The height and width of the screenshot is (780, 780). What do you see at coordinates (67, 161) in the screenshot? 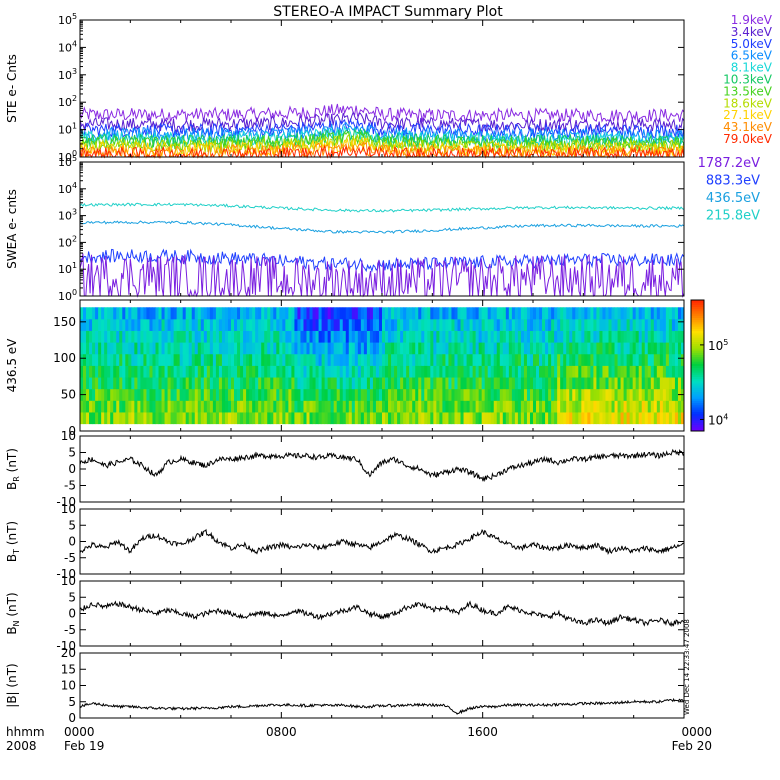
I see `y-tick-label: 10⁵` at bounding box center [67, 161].